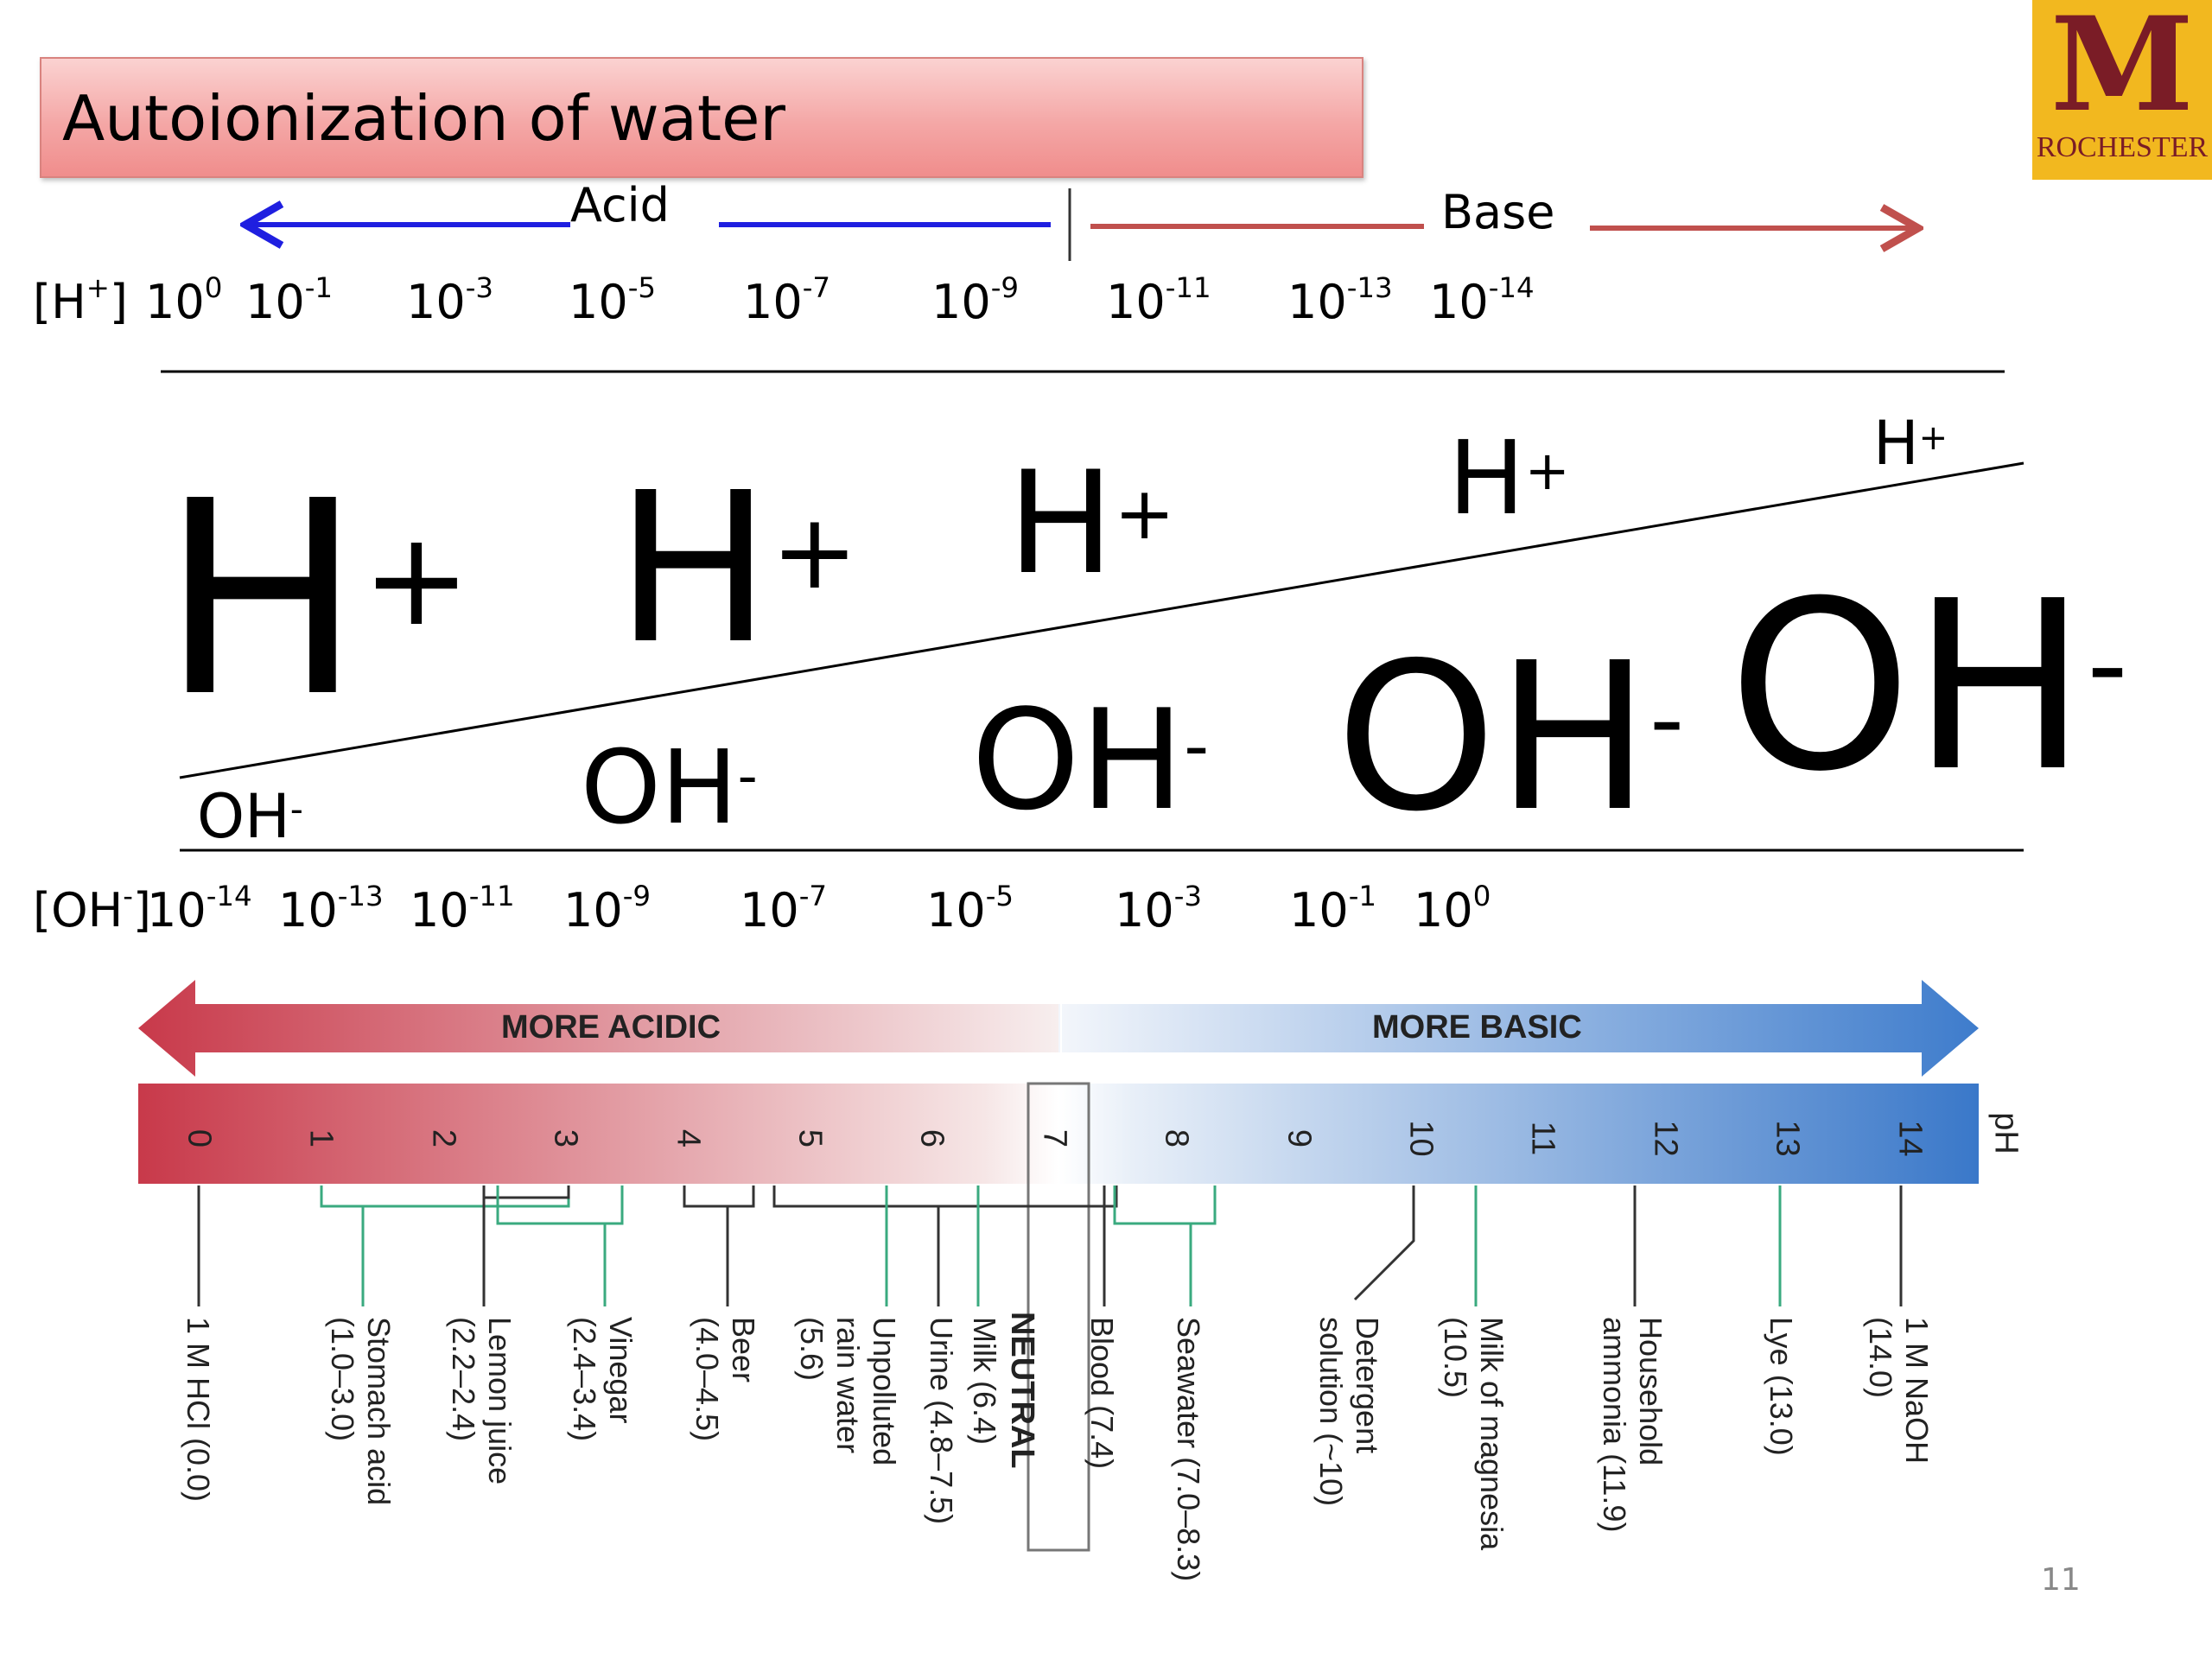  I want to click on ph-number: 2, so click(444, 1138).